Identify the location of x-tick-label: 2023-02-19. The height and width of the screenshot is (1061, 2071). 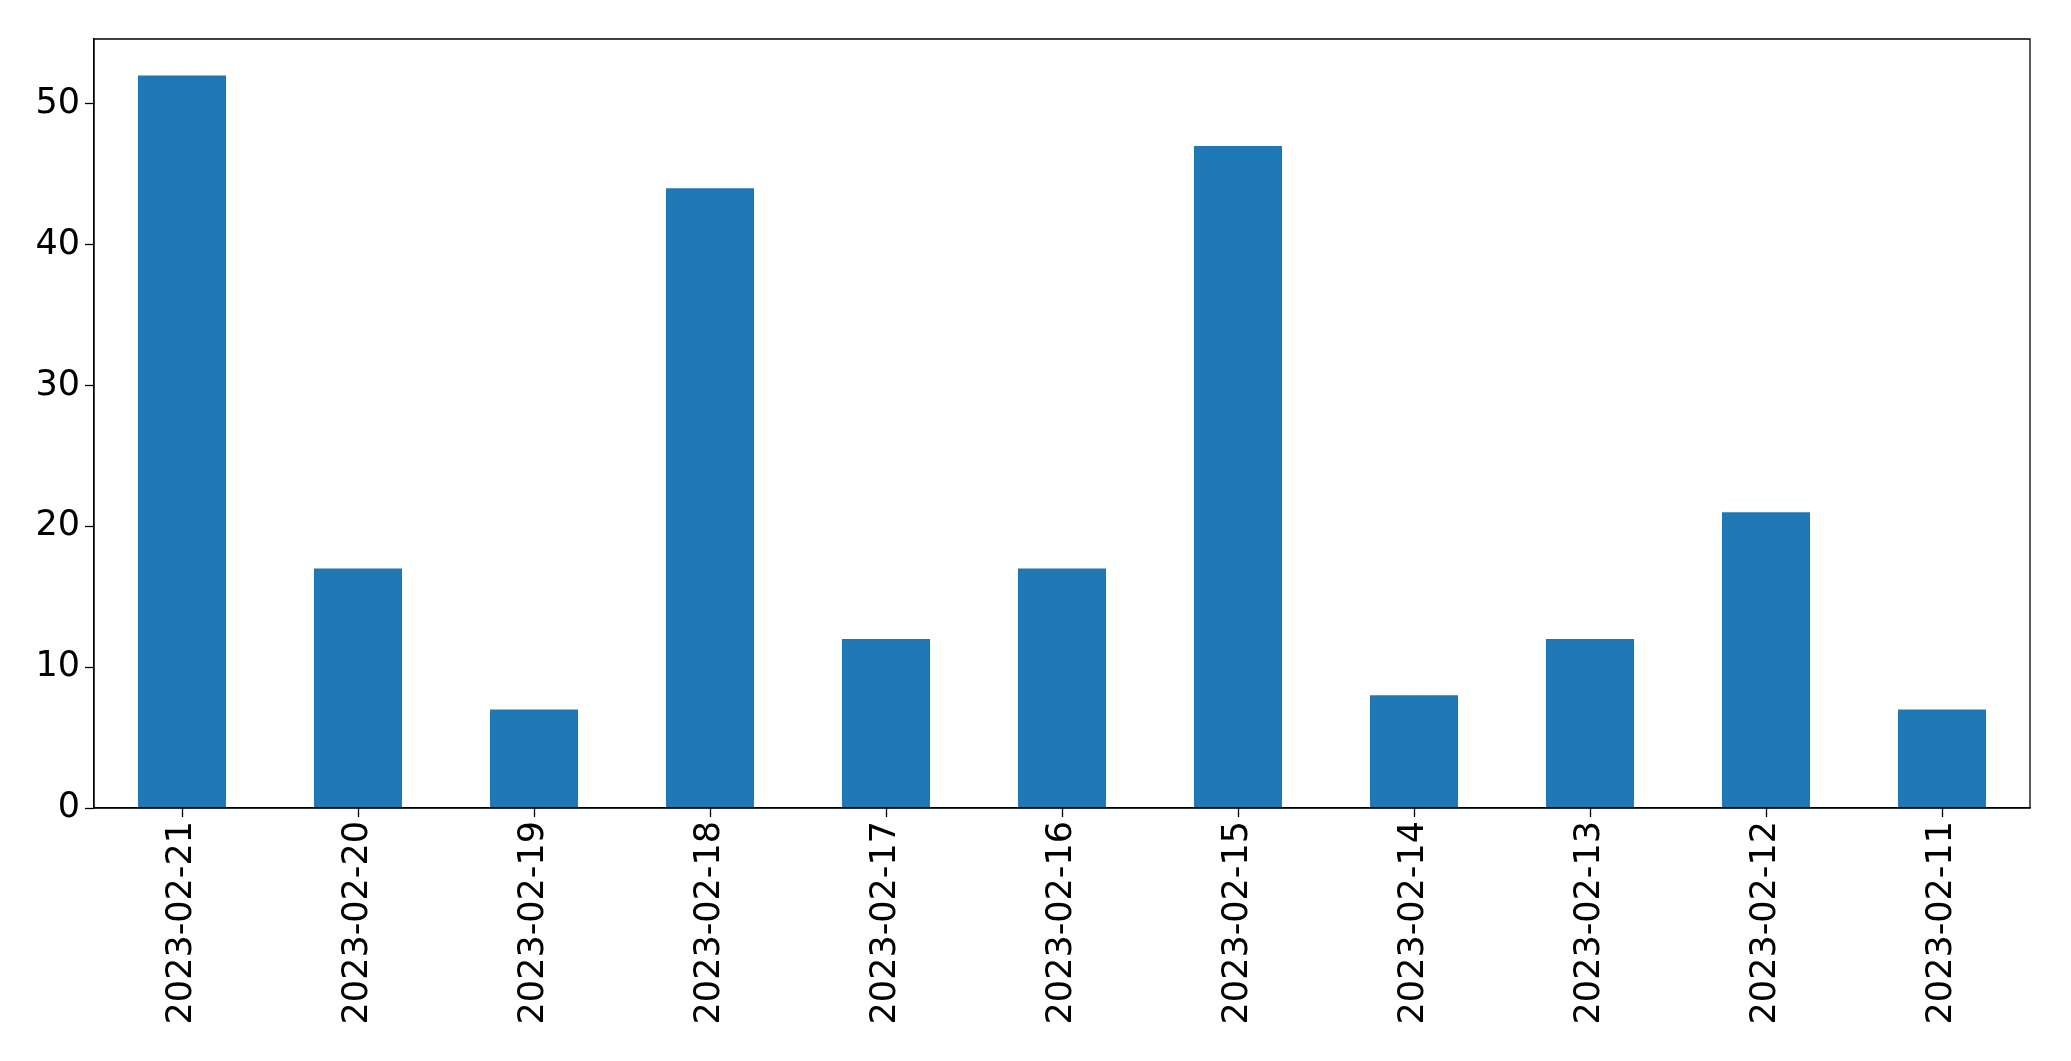
(531, 923).